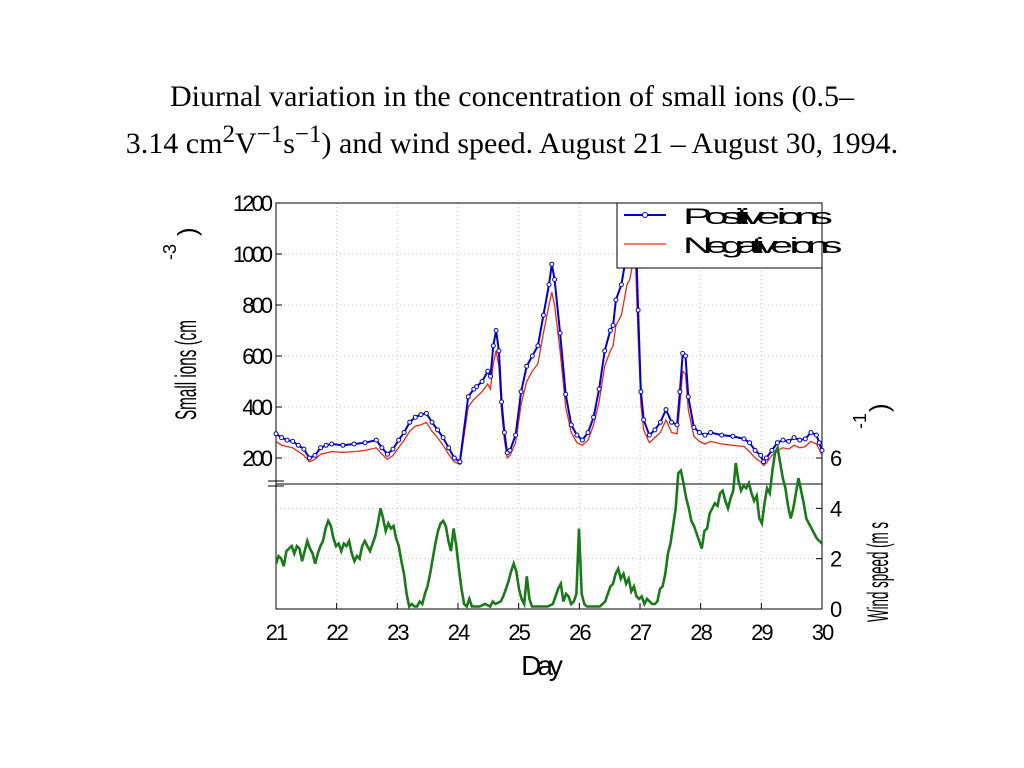 This screenshot has height=768, width=1024. Describe the element at coordinates (549, 361) in the screenshot. I see `series-negative-ions-line` at that location.